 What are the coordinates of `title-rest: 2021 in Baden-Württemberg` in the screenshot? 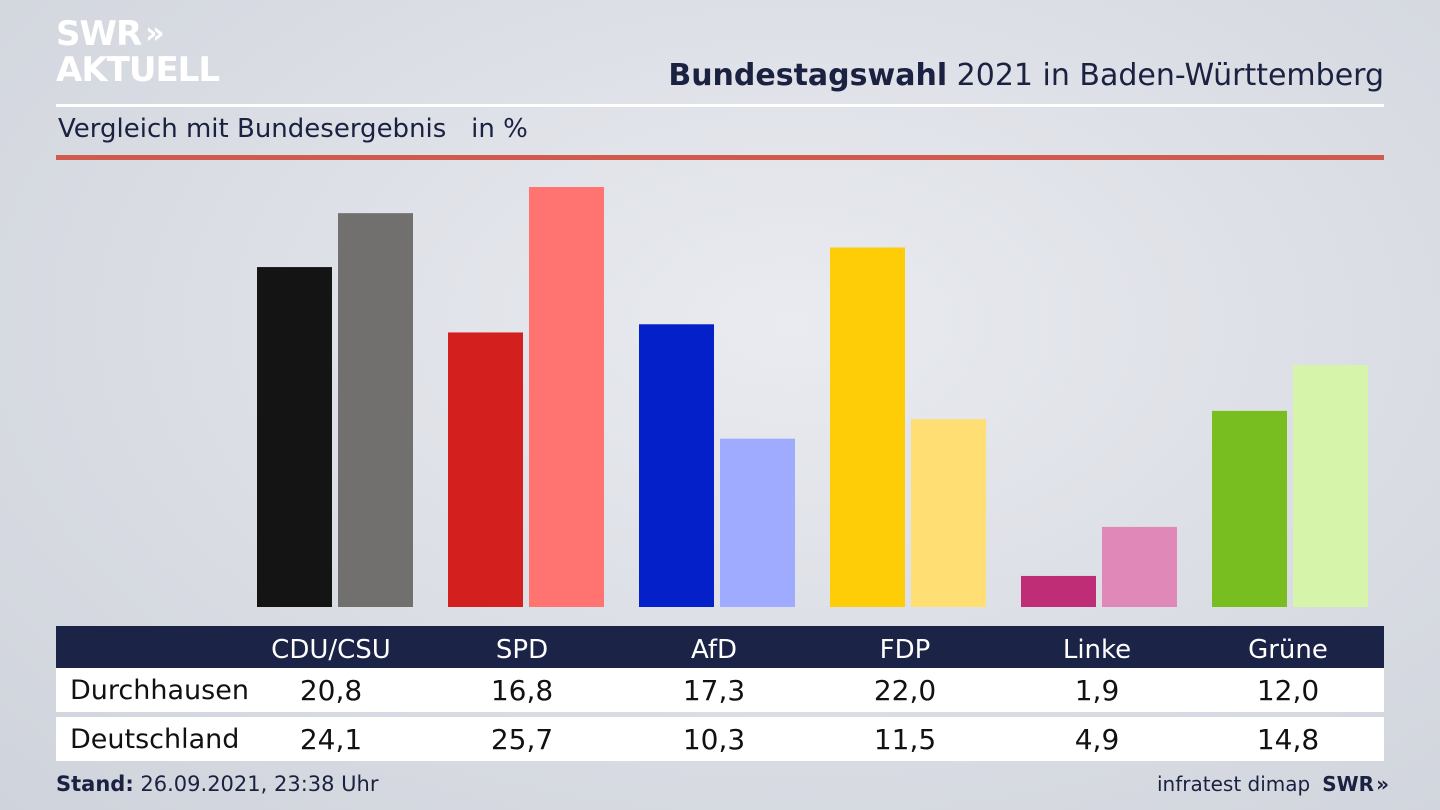 It's located at (1165, 75).